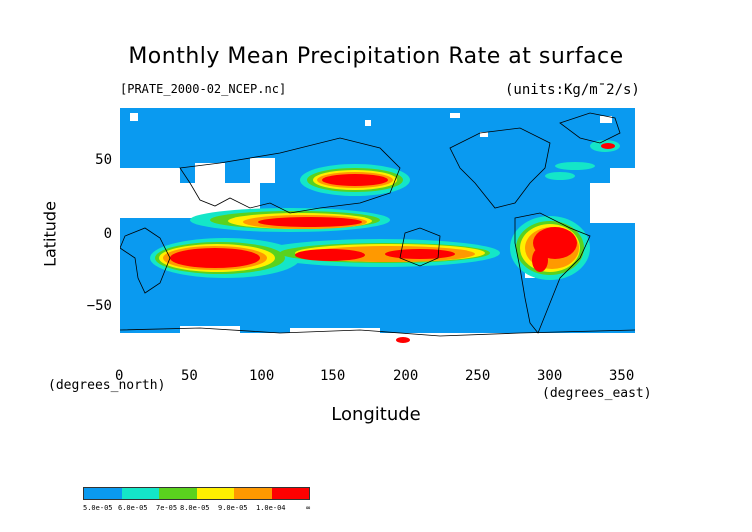 This screenshot has width=752, height=532. I want to click on x-axis-units-note: (degrees_east), so click(597, 393).